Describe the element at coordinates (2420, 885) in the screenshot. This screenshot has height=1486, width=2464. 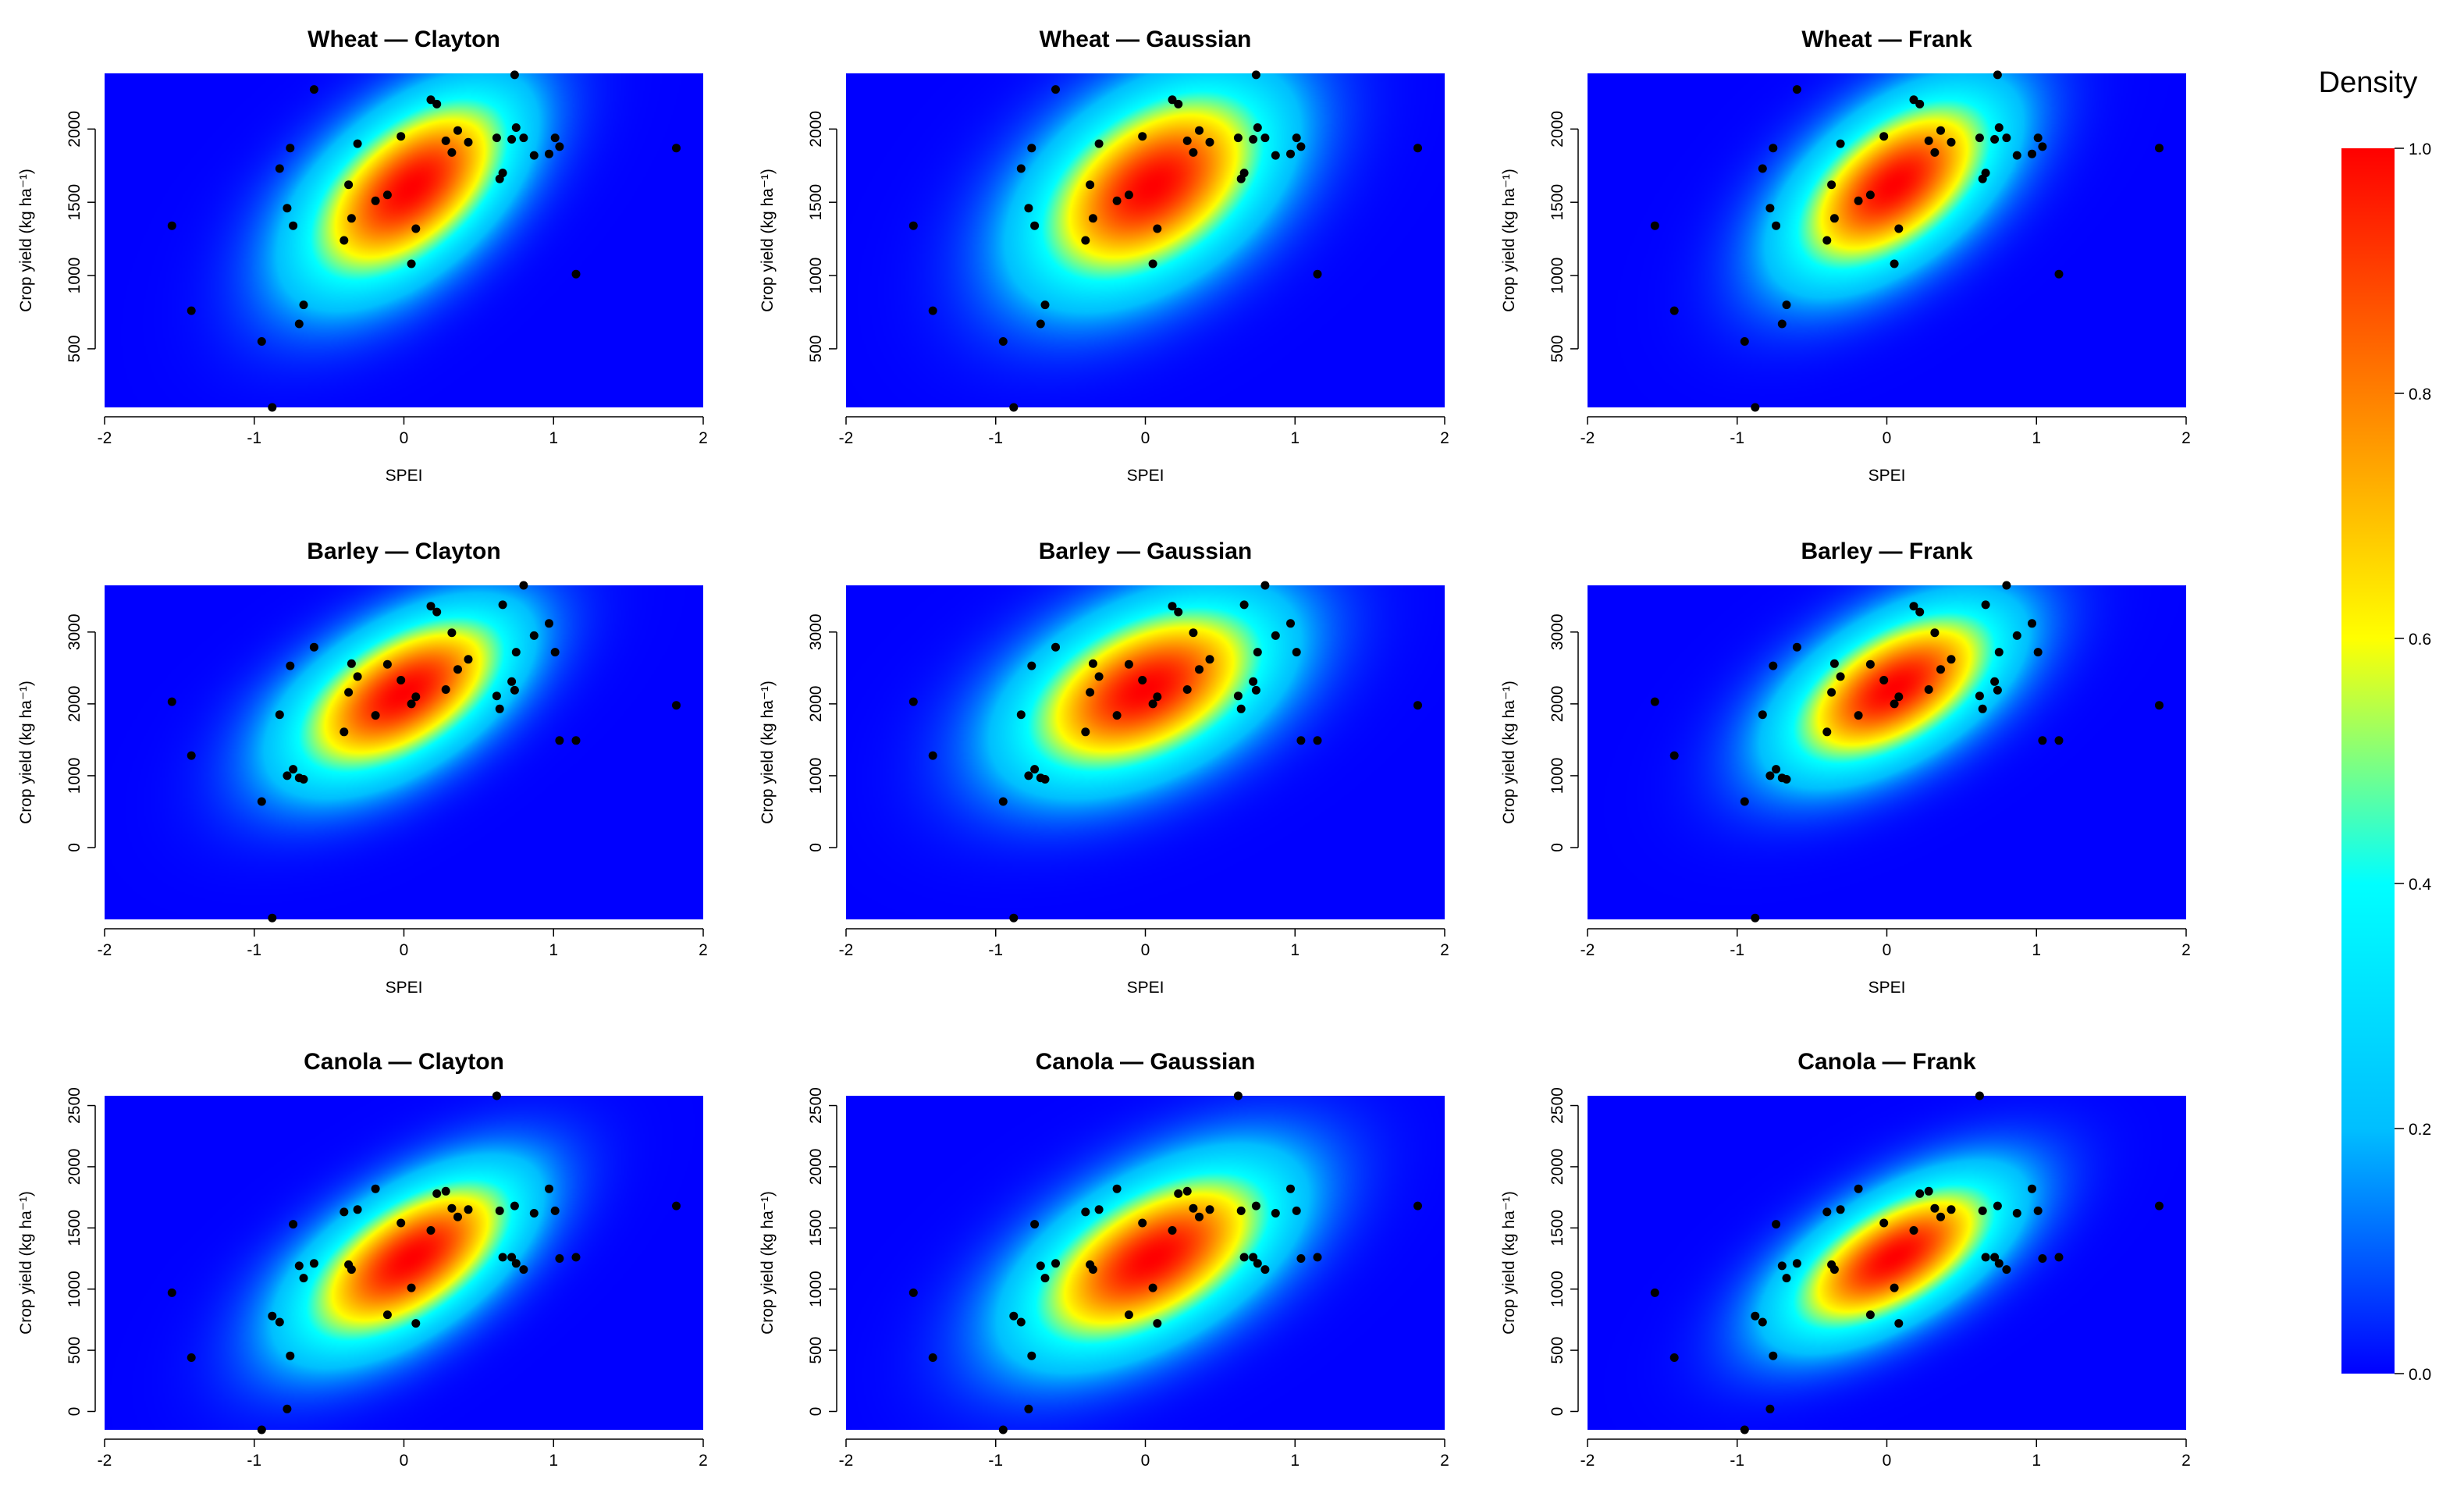
I see `legend-tick-label: 0.4` at that location.